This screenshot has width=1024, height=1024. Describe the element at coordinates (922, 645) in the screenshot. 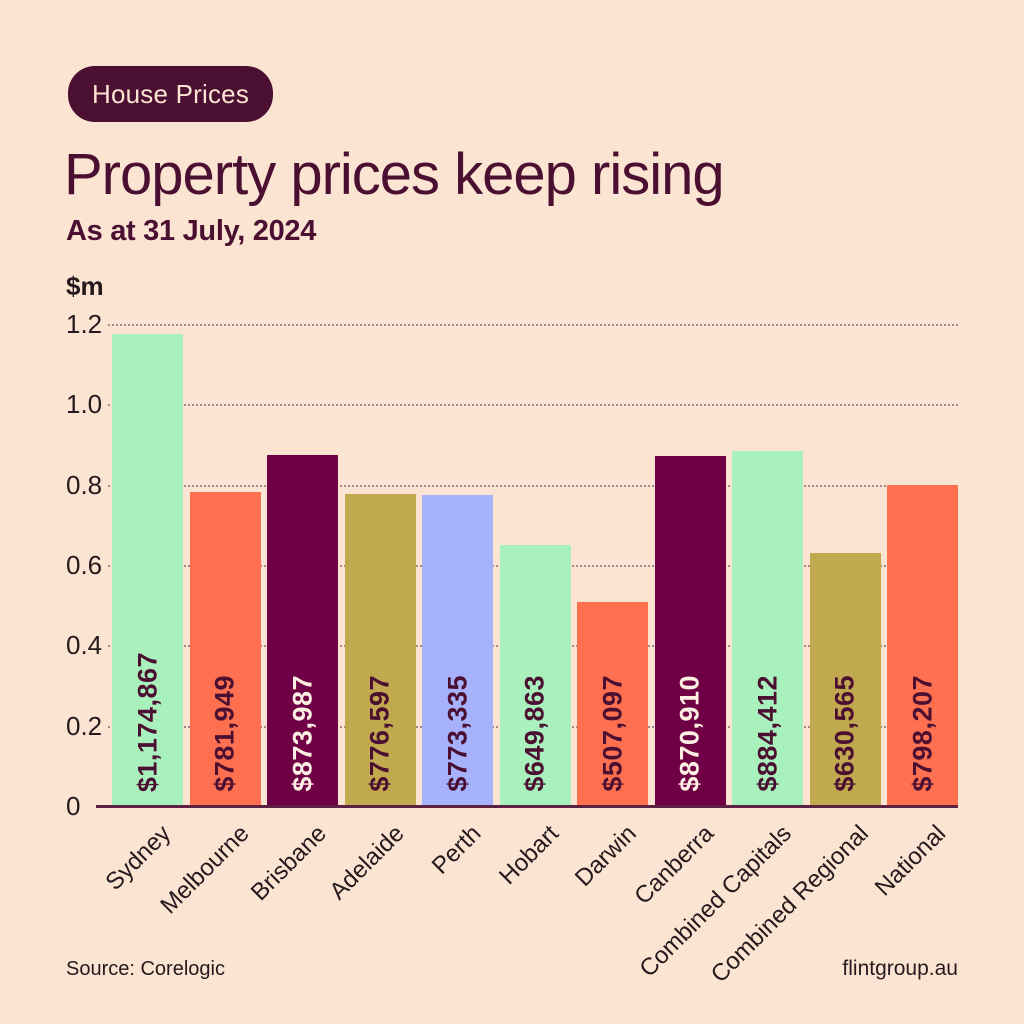

I see `bar-national: $798,207` at that location.